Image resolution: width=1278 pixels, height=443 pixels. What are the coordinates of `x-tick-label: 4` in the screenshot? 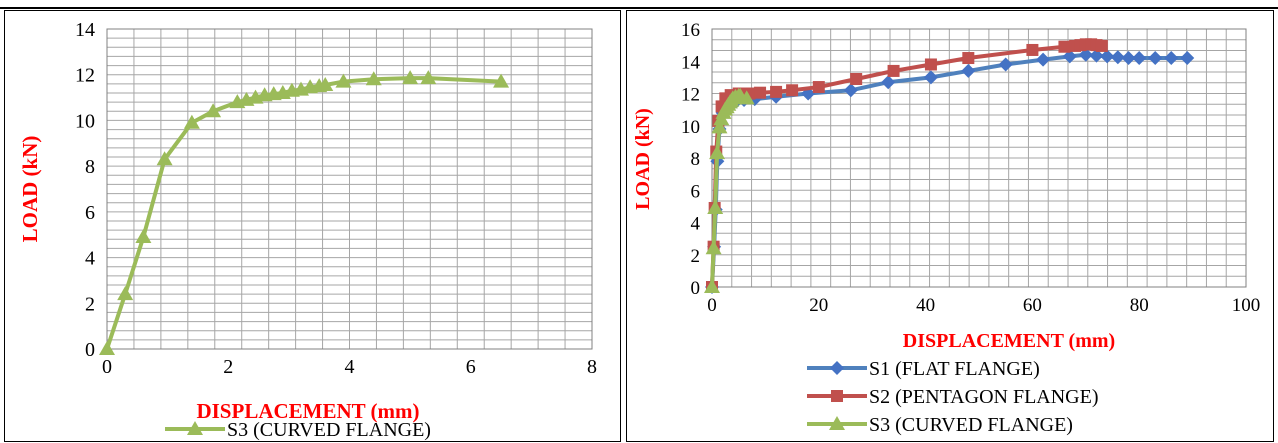 It's located at (350, 367).